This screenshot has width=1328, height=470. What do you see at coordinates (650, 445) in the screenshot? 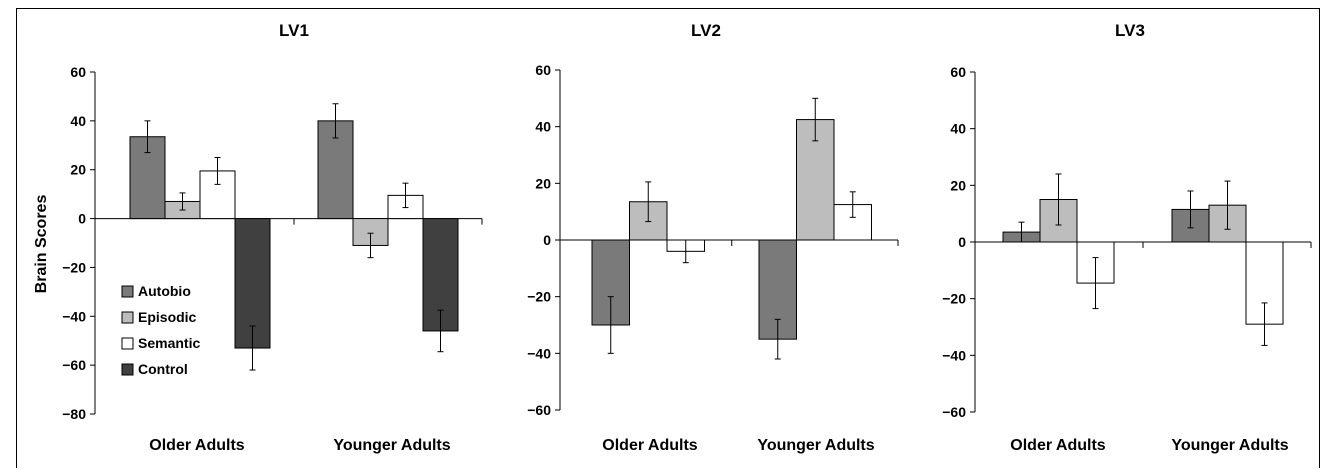
I see `lv2-category-label: Older Adults` at bounding box center [650, 445].